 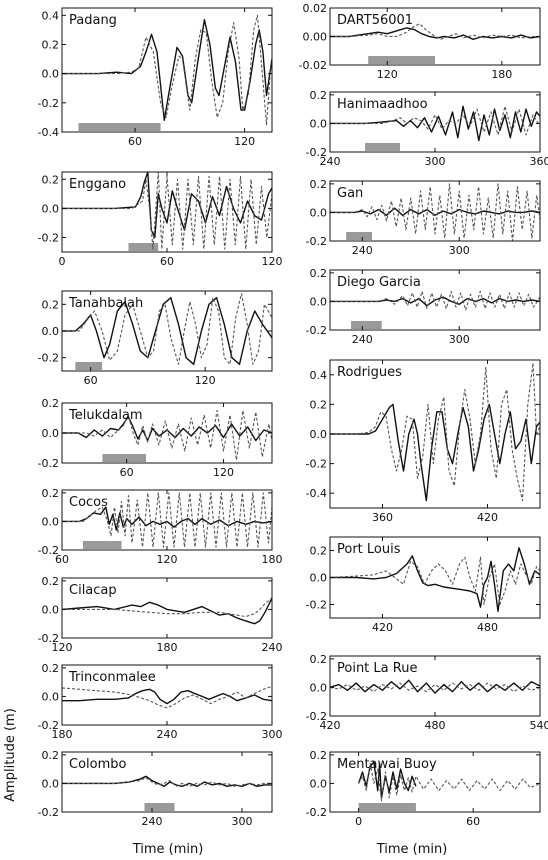 What do you see at coordinates (98, 764) in the screenshot?
I see `station-label: Colombo` at bounding box center [98, 764].